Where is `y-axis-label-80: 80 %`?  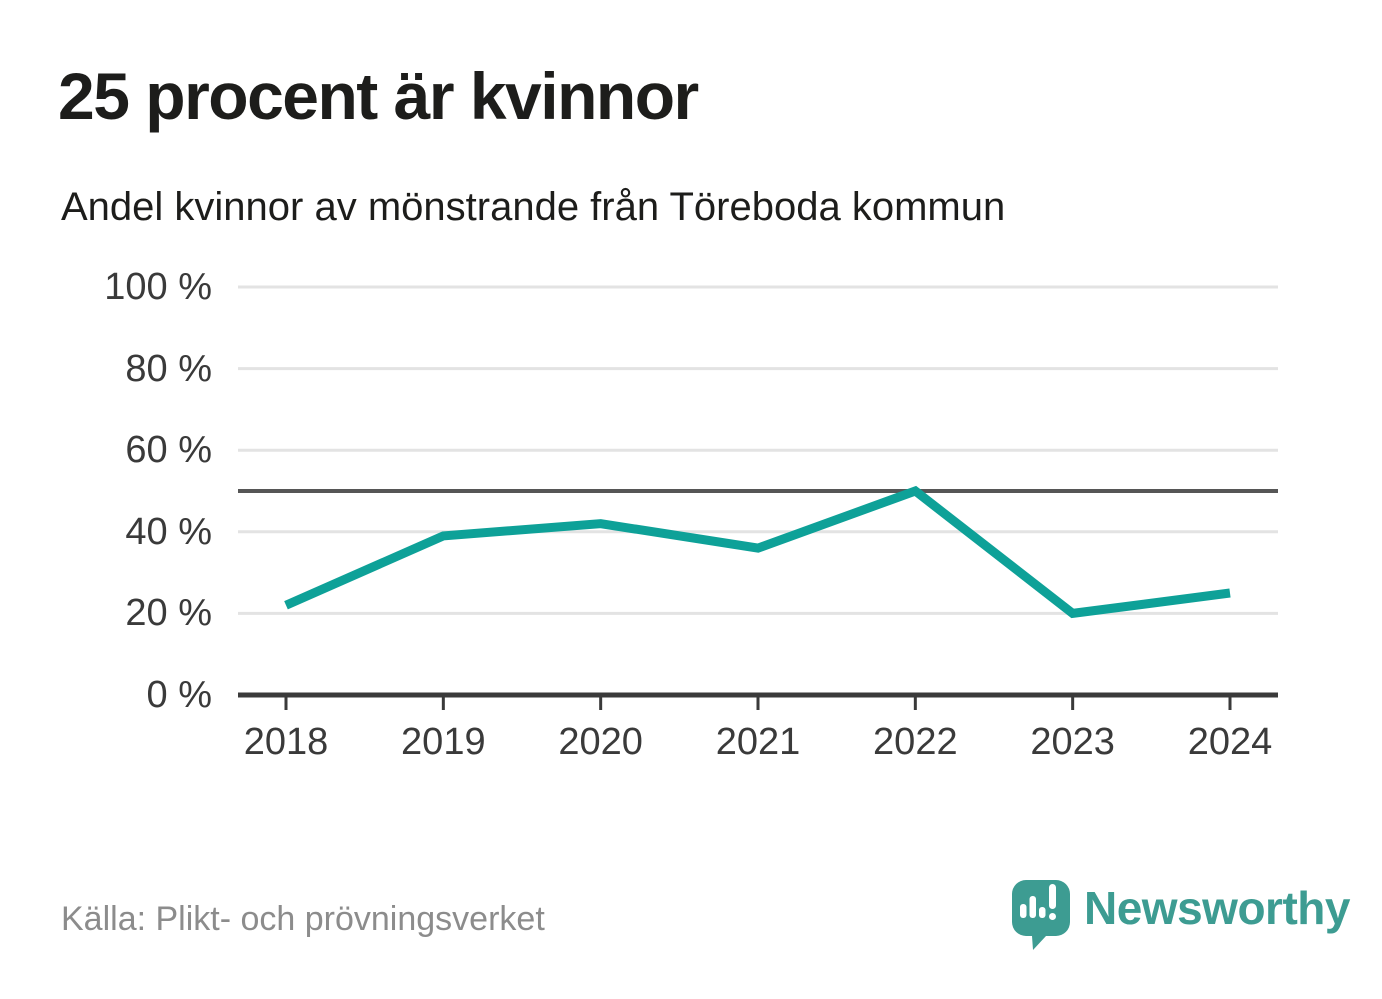 y-axis-label-80: 80 % is located at coordinates (168, 368).